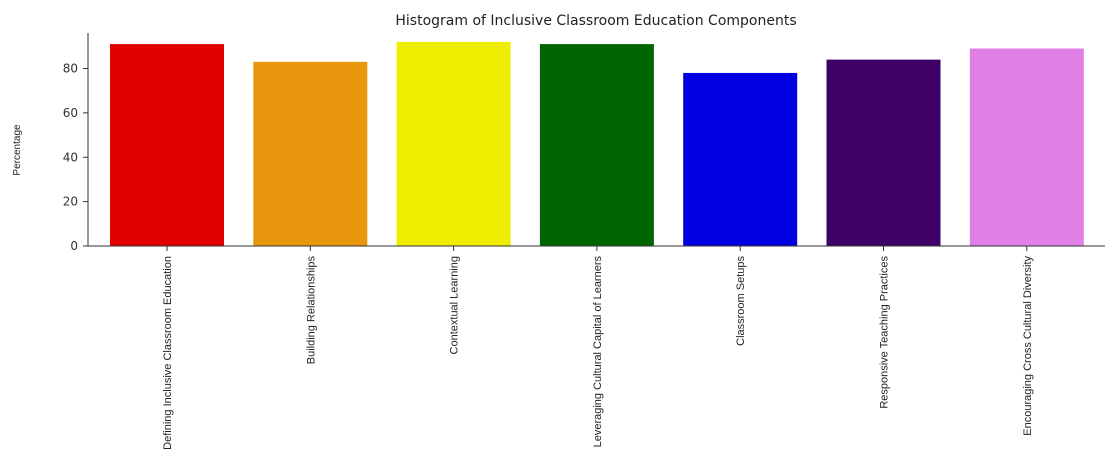  I want to click on y-axis-ticks: 0 20 40 60 80, so click(75, 157).